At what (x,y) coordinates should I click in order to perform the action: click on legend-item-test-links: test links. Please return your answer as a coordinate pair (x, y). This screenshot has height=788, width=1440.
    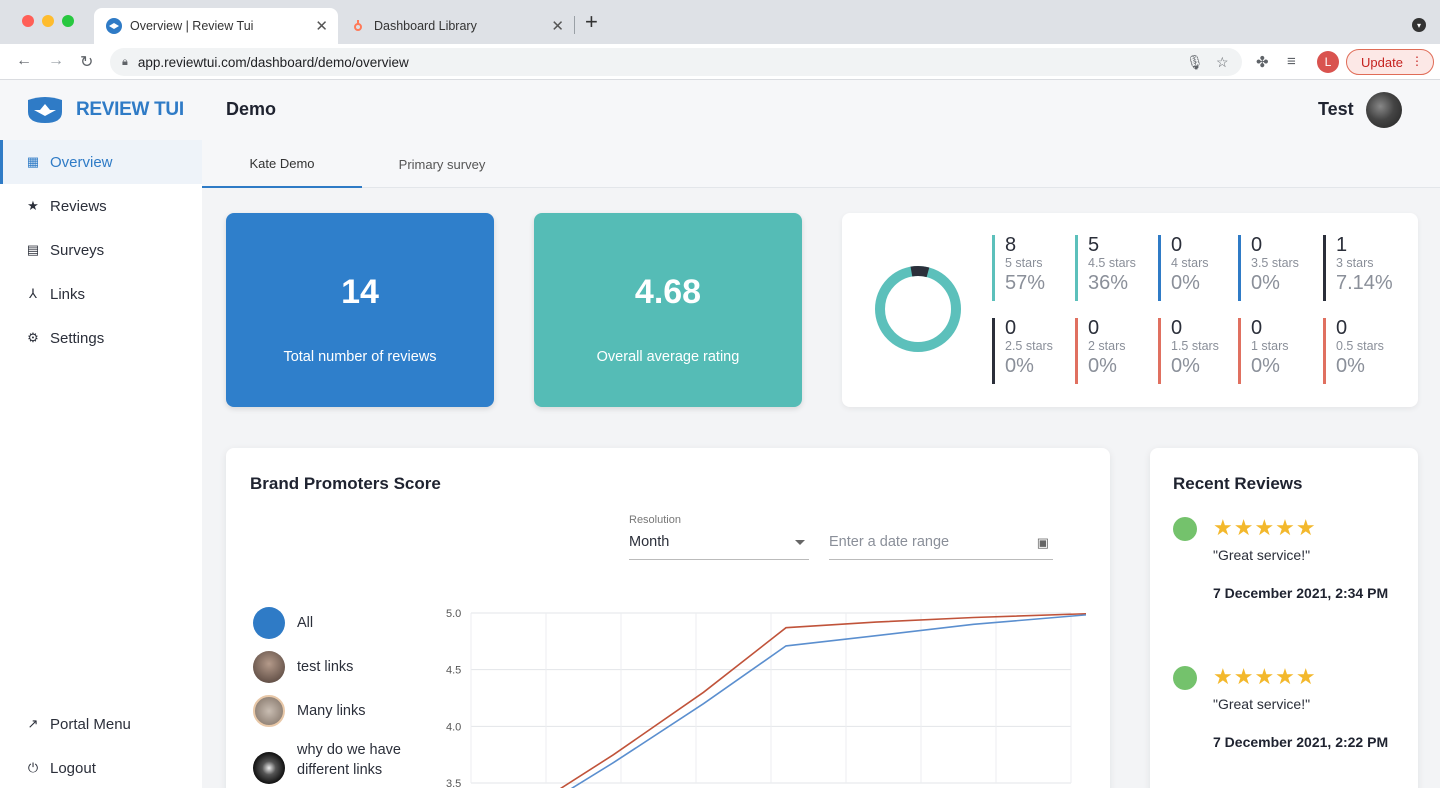
    Looking at the image, I should click on (303, 667).